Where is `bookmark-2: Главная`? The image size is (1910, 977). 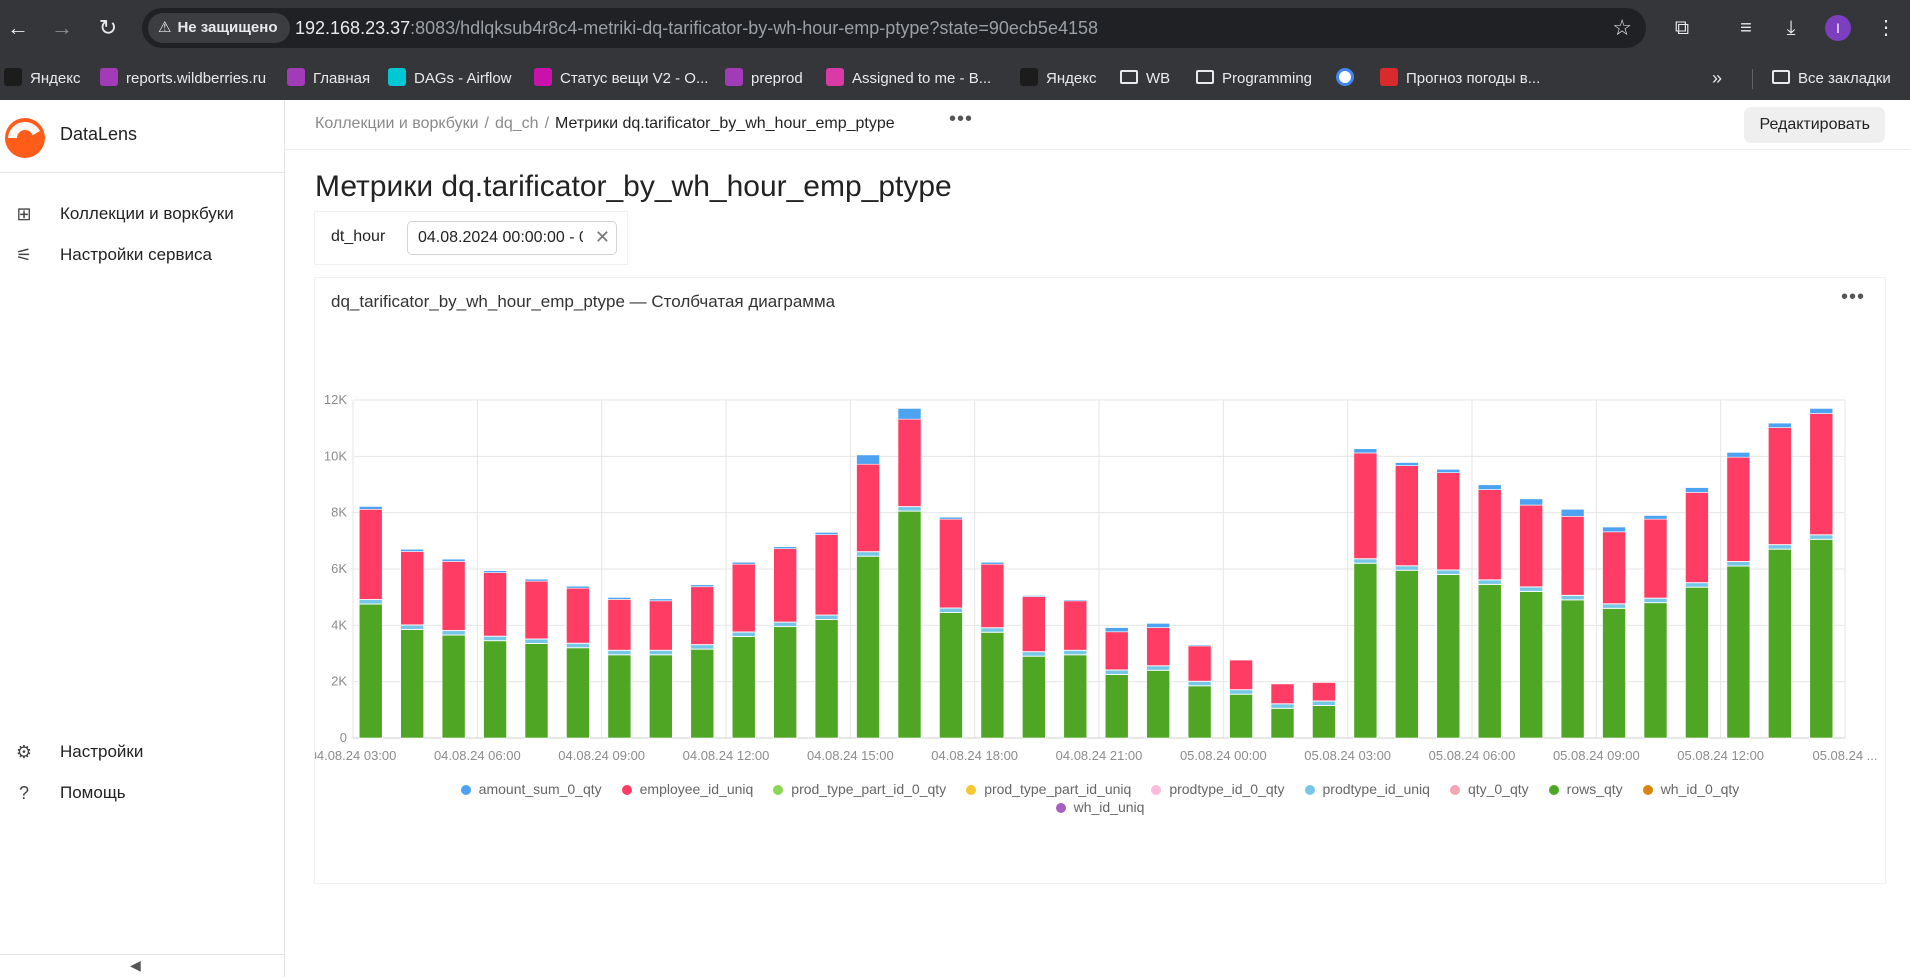
bookmark-2: Главная is located at coordinates (328, 78).